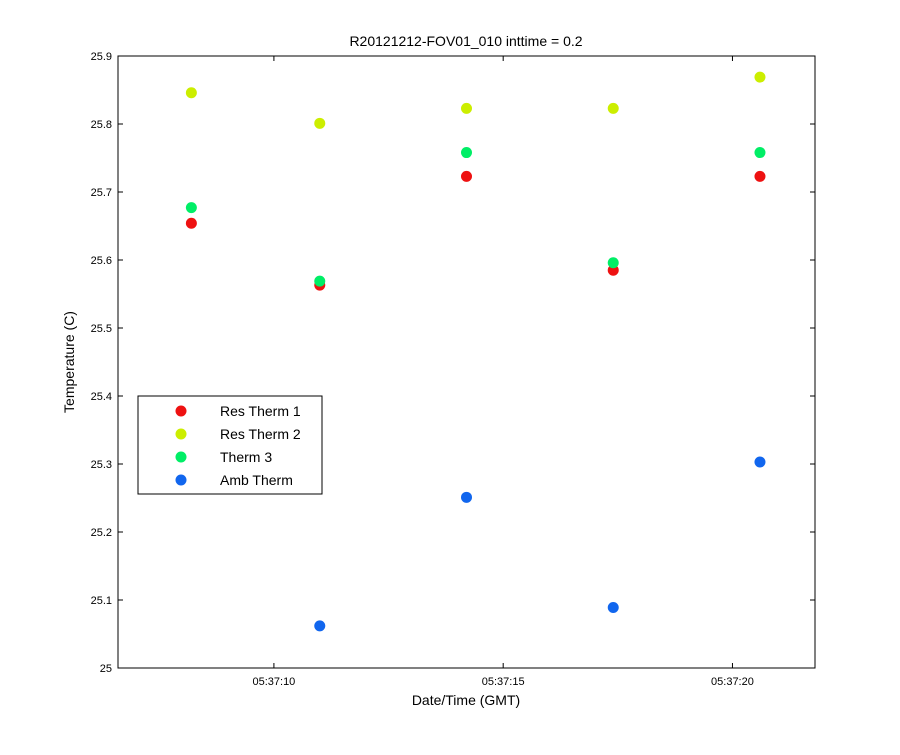 The image size is (900, 755). I want to click on legend-label-res-therm-1: Res Therm 1, so click(260, 411).